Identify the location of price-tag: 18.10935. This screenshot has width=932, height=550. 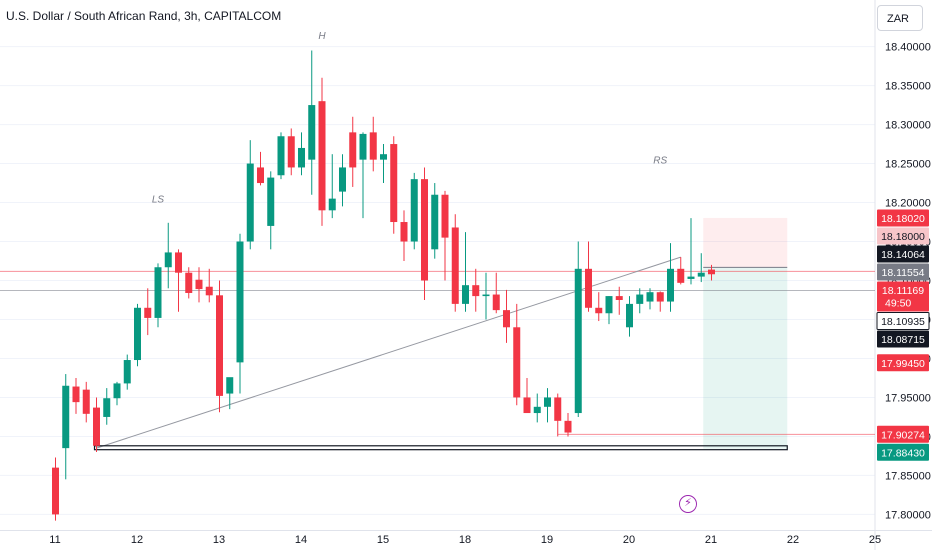
(903, 320).